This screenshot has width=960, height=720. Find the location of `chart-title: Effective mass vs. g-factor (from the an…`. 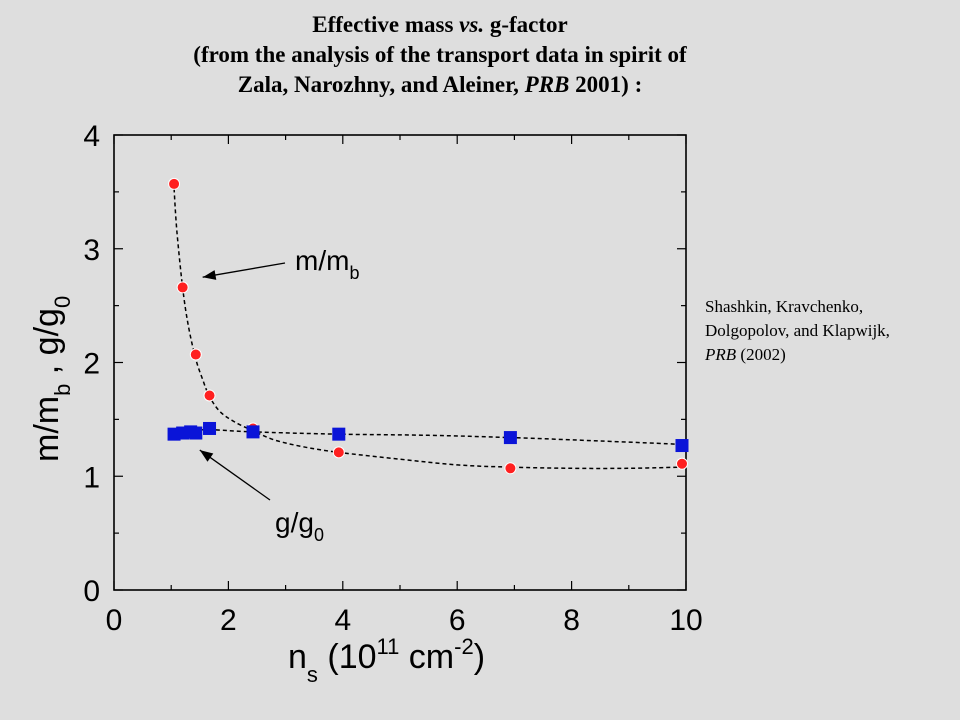

chart-title: Effective mass vs. g-factor (from the an… is located at coordinates (440, 55).